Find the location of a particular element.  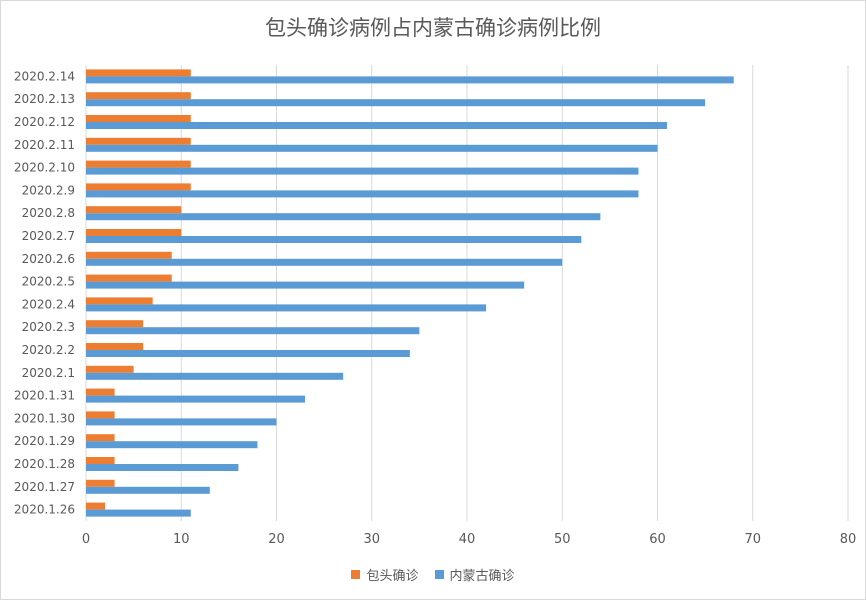

y-tick-label: 2020.1.30 is located at coordinates (44, 418).